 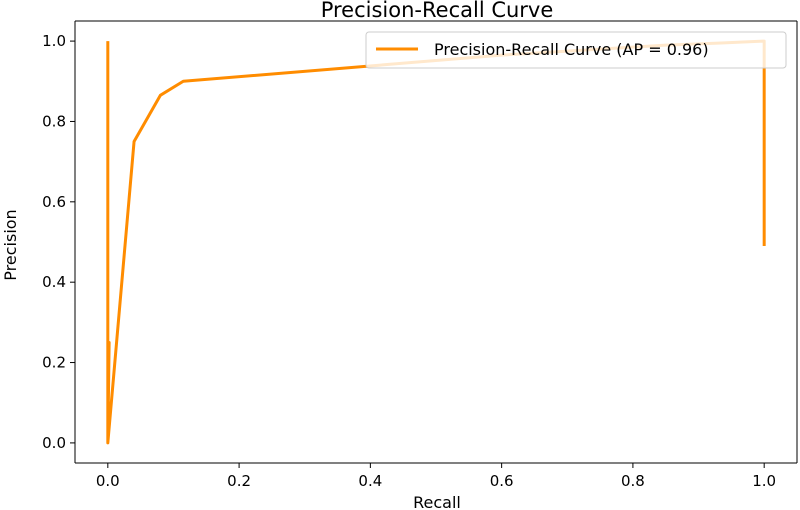 What do you see at coordinates (437, 501) in the screenshot?
I see `x-axis-label: Recall` at bounding box center [437, 501].